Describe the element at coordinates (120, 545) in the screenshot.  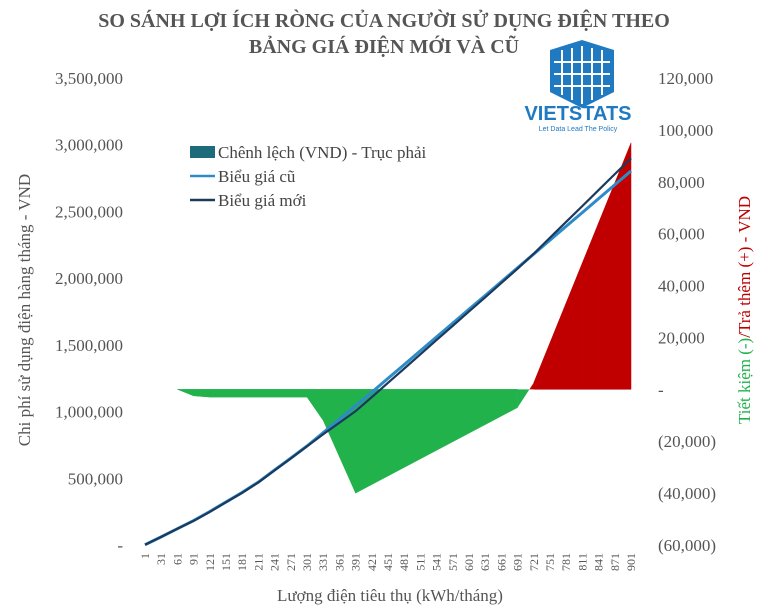
I see `y-tick-label: -` at that location.